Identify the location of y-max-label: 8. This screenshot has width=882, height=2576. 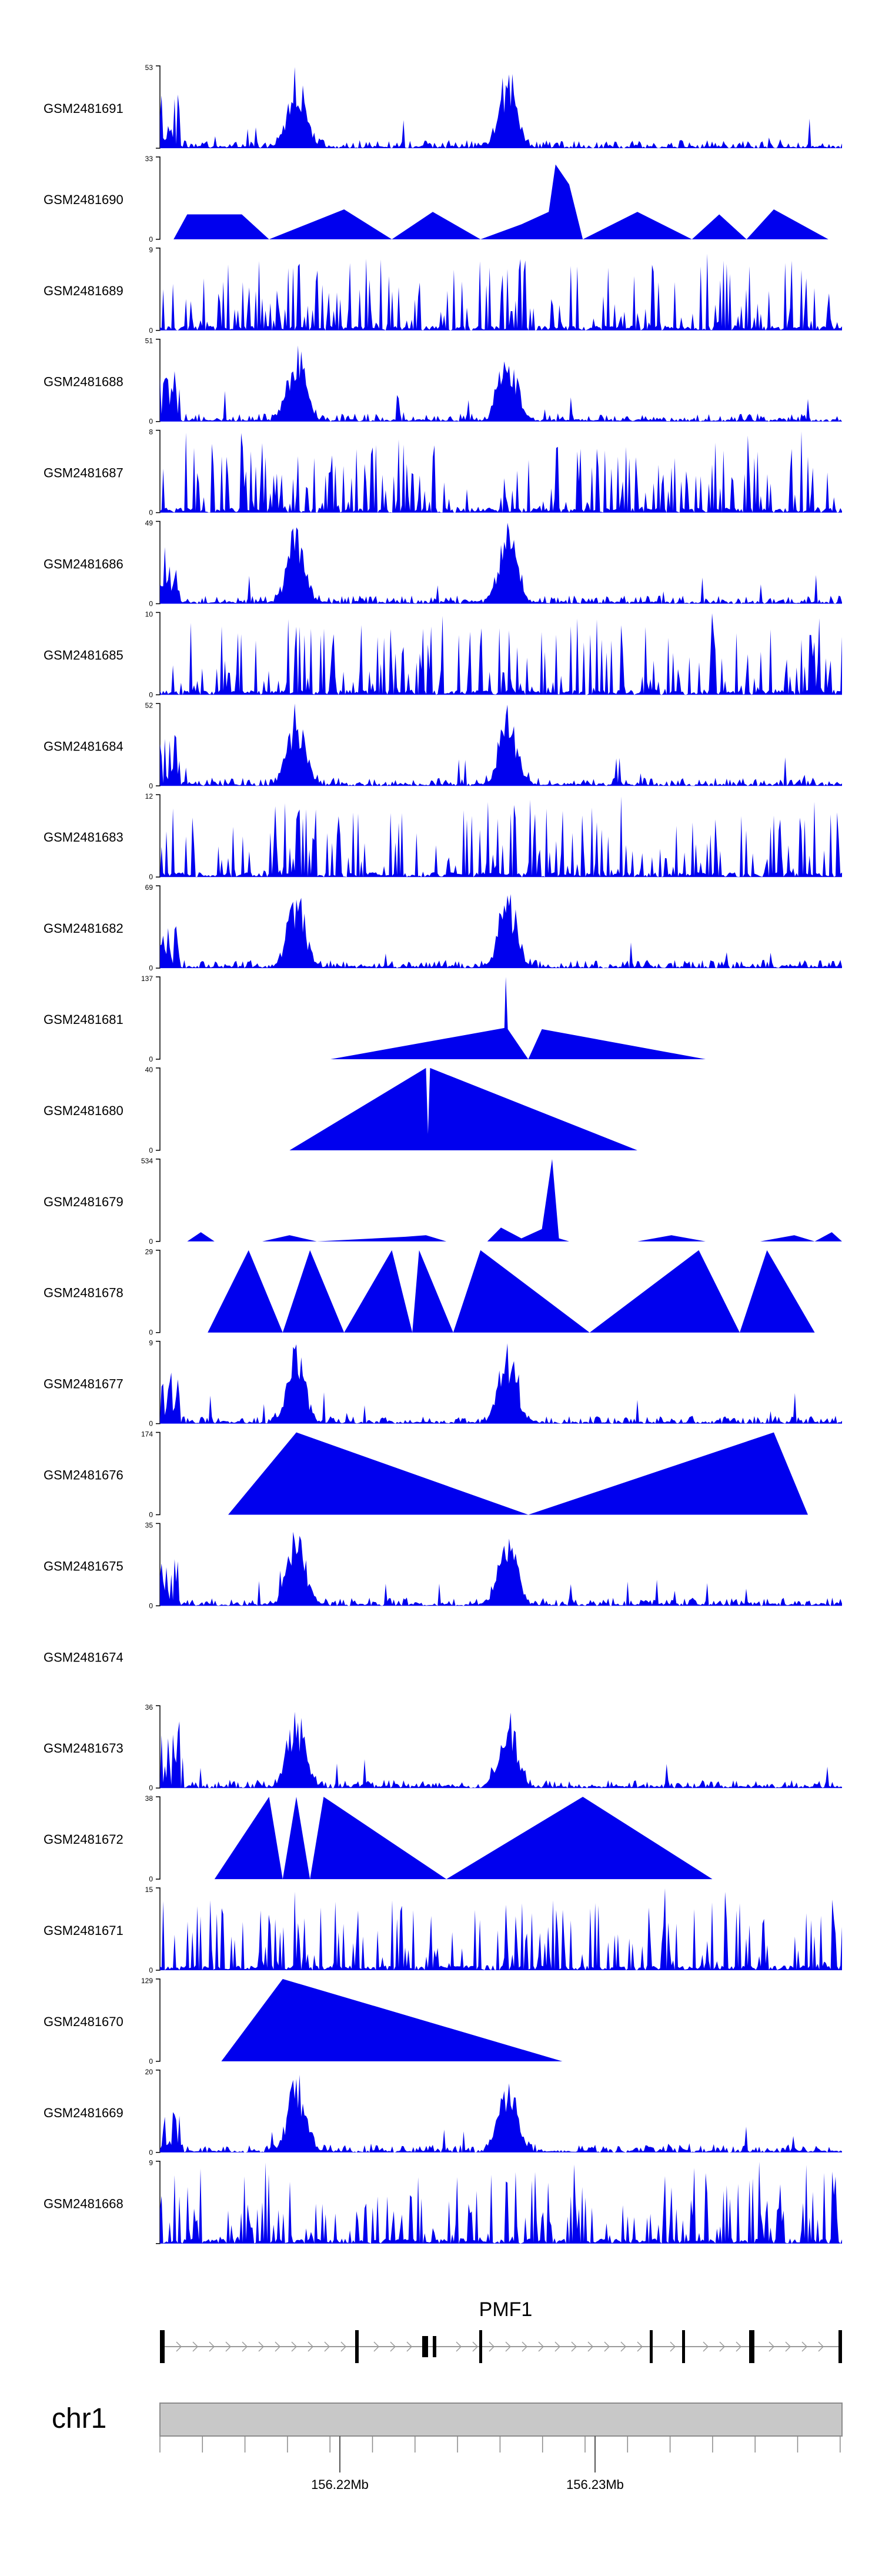
(151, 432).